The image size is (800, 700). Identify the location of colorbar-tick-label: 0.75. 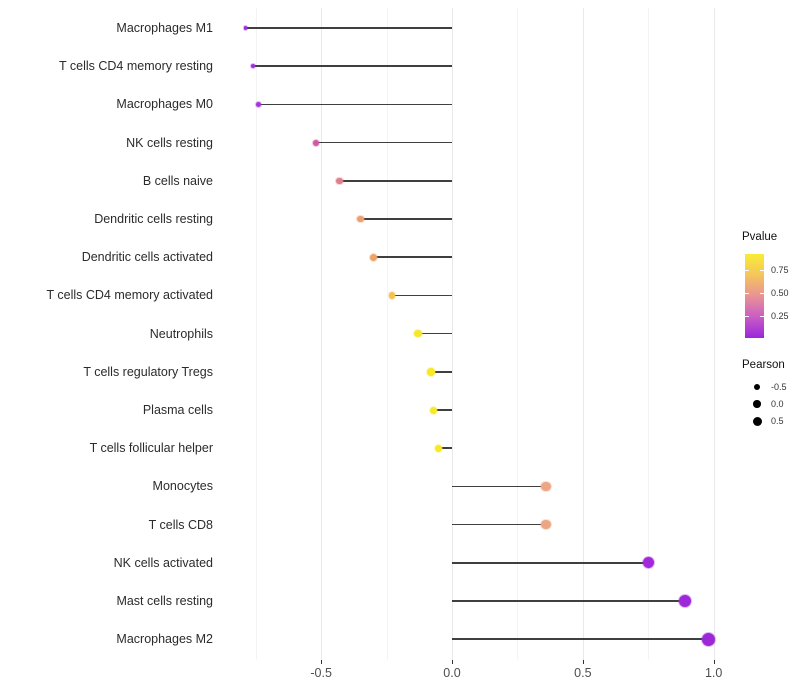
(780, 270).